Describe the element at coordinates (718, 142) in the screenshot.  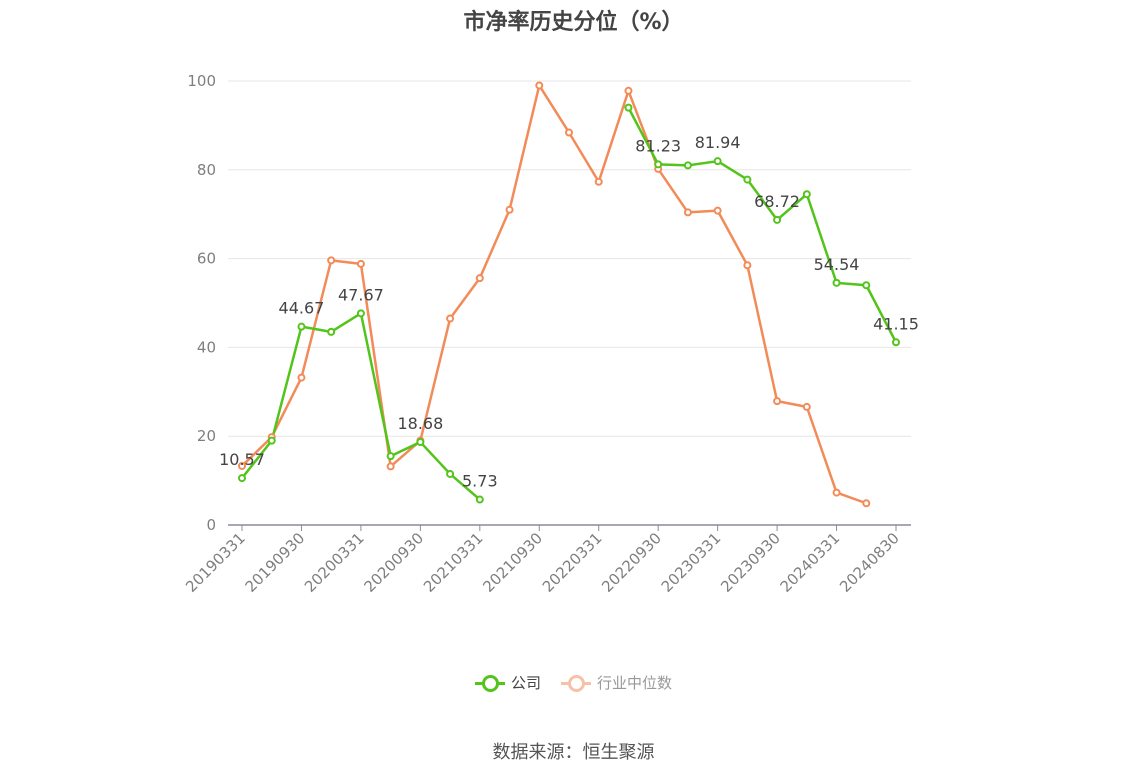
I see `company-data-label: 81.94` at that location.